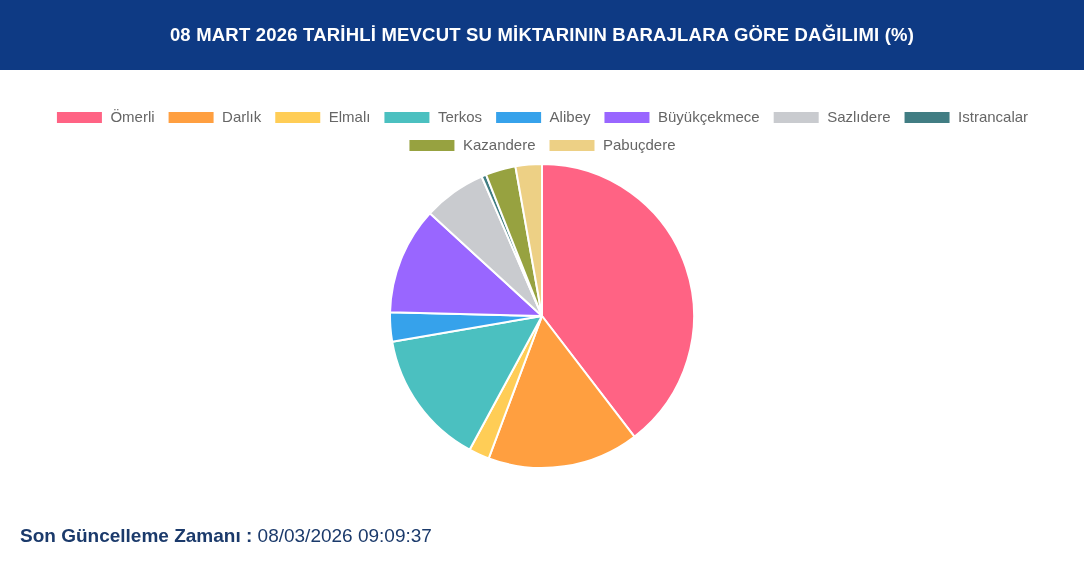 The width and height of the screenshot is (1084, 566). I want to click on legend-label: Istrancalar, so click(993, 116).